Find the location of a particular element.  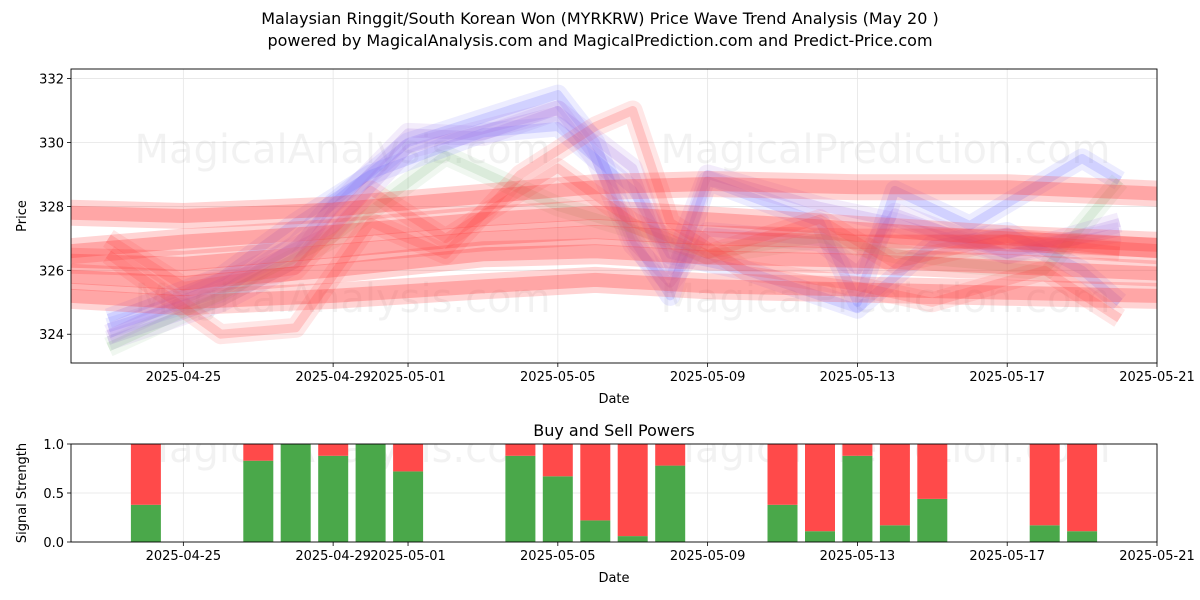

y-axis-label: Price is located at coordinates (22, 216).